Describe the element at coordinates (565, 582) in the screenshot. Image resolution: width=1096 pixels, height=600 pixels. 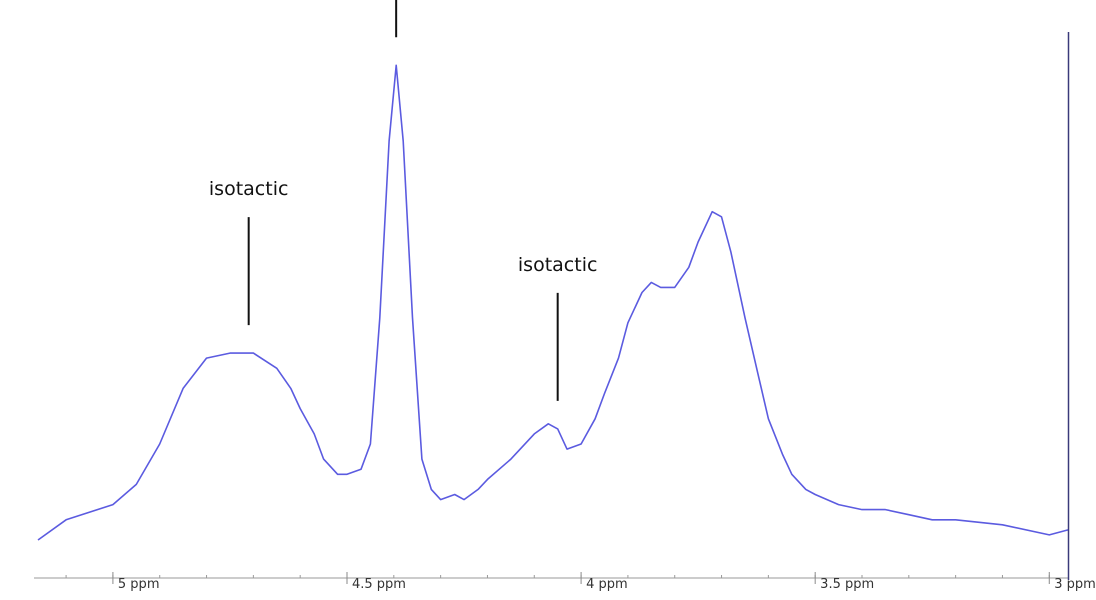
I see `x-axis: 5 ppm 4.5 ppm 4 ppm 3.5 ppm 3 ppm` at that location.